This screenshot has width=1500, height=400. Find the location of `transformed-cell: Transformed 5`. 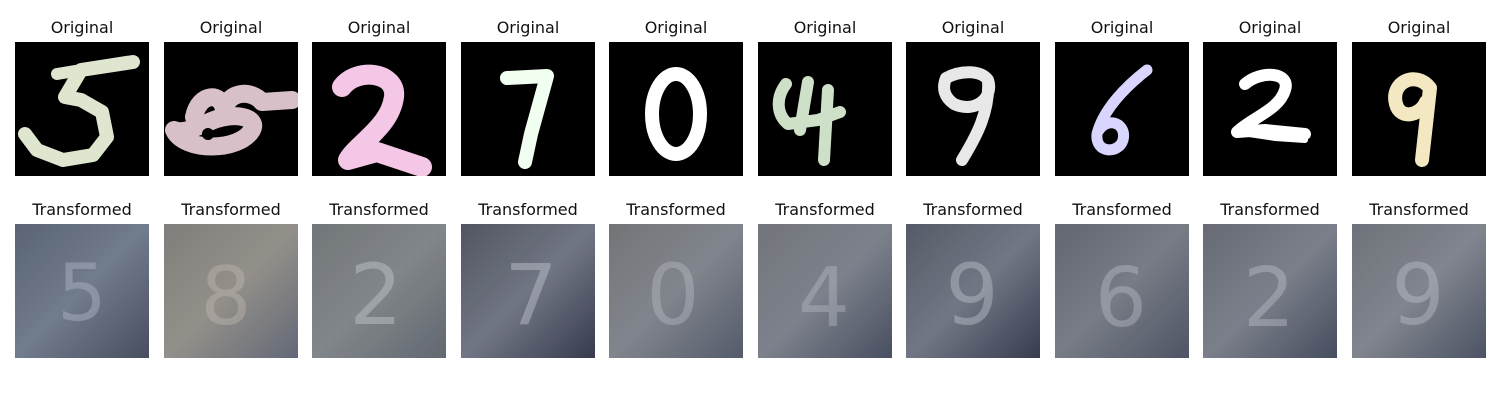

transformed-cell: Transformed 5 is located at coordinates (82, 280).